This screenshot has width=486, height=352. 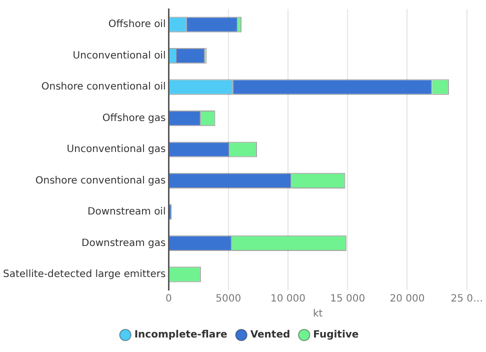 I want to click on y-tick-label: Unconventional gas, so click(x=116, y=150).